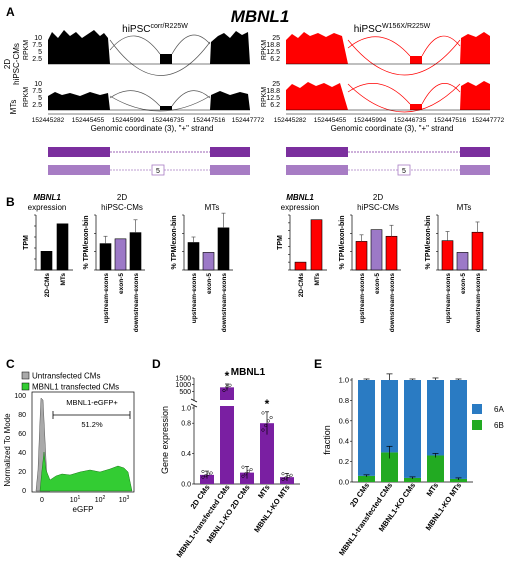 The image size is (520, 566). Describe the element at coordinates (122, 207) in the screenshot. I see `b-left-2d-title2: hiPSC-CMs` at that location.